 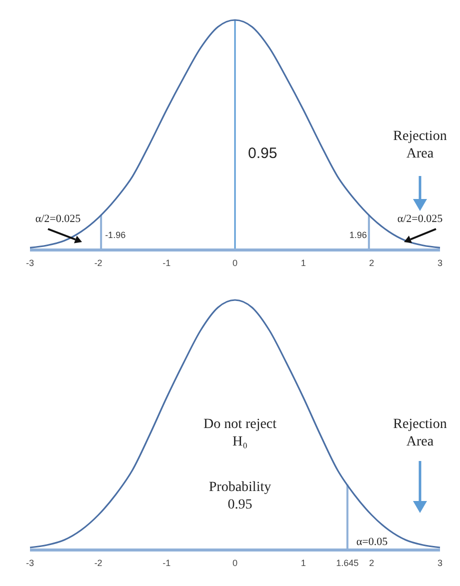 What do you see at coordinates (263, 153) in the screenshot?
I see `annotation: 0.95` at bounding box center [263, 153].